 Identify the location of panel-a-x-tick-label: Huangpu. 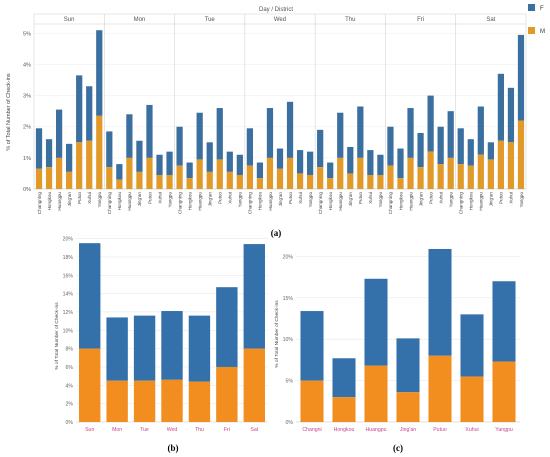
(199, 201).